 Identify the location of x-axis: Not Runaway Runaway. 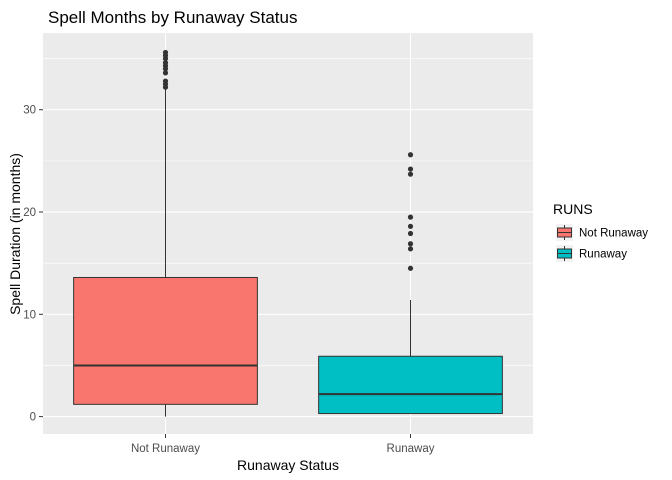
(283, 444).